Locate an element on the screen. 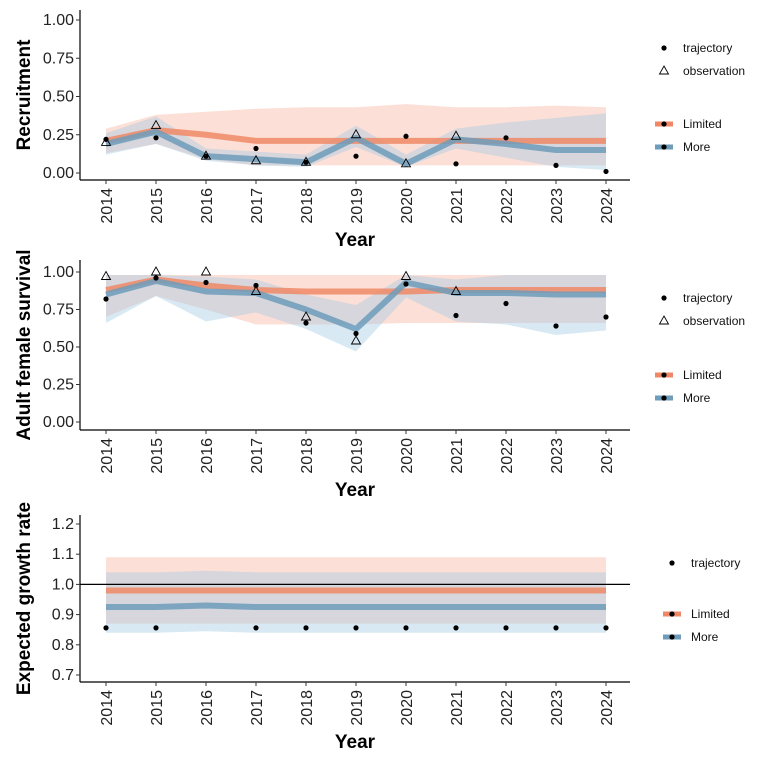 This screenshot has width=768, height=768. ribbon-more is located at coordinates (356, 601).